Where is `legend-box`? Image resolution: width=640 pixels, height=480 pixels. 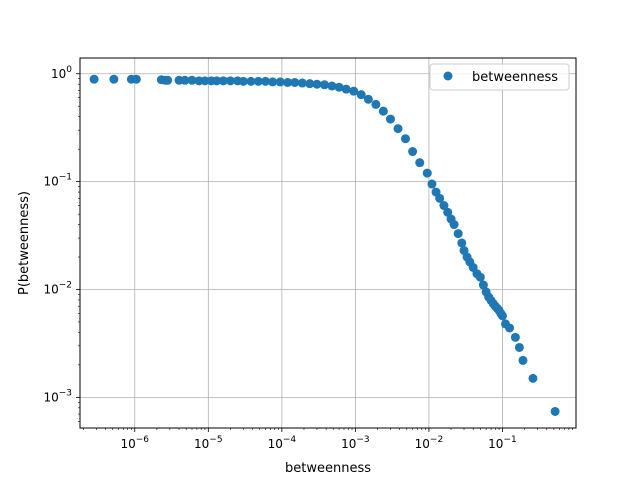 legend-box is located at coordinates (499, 77).